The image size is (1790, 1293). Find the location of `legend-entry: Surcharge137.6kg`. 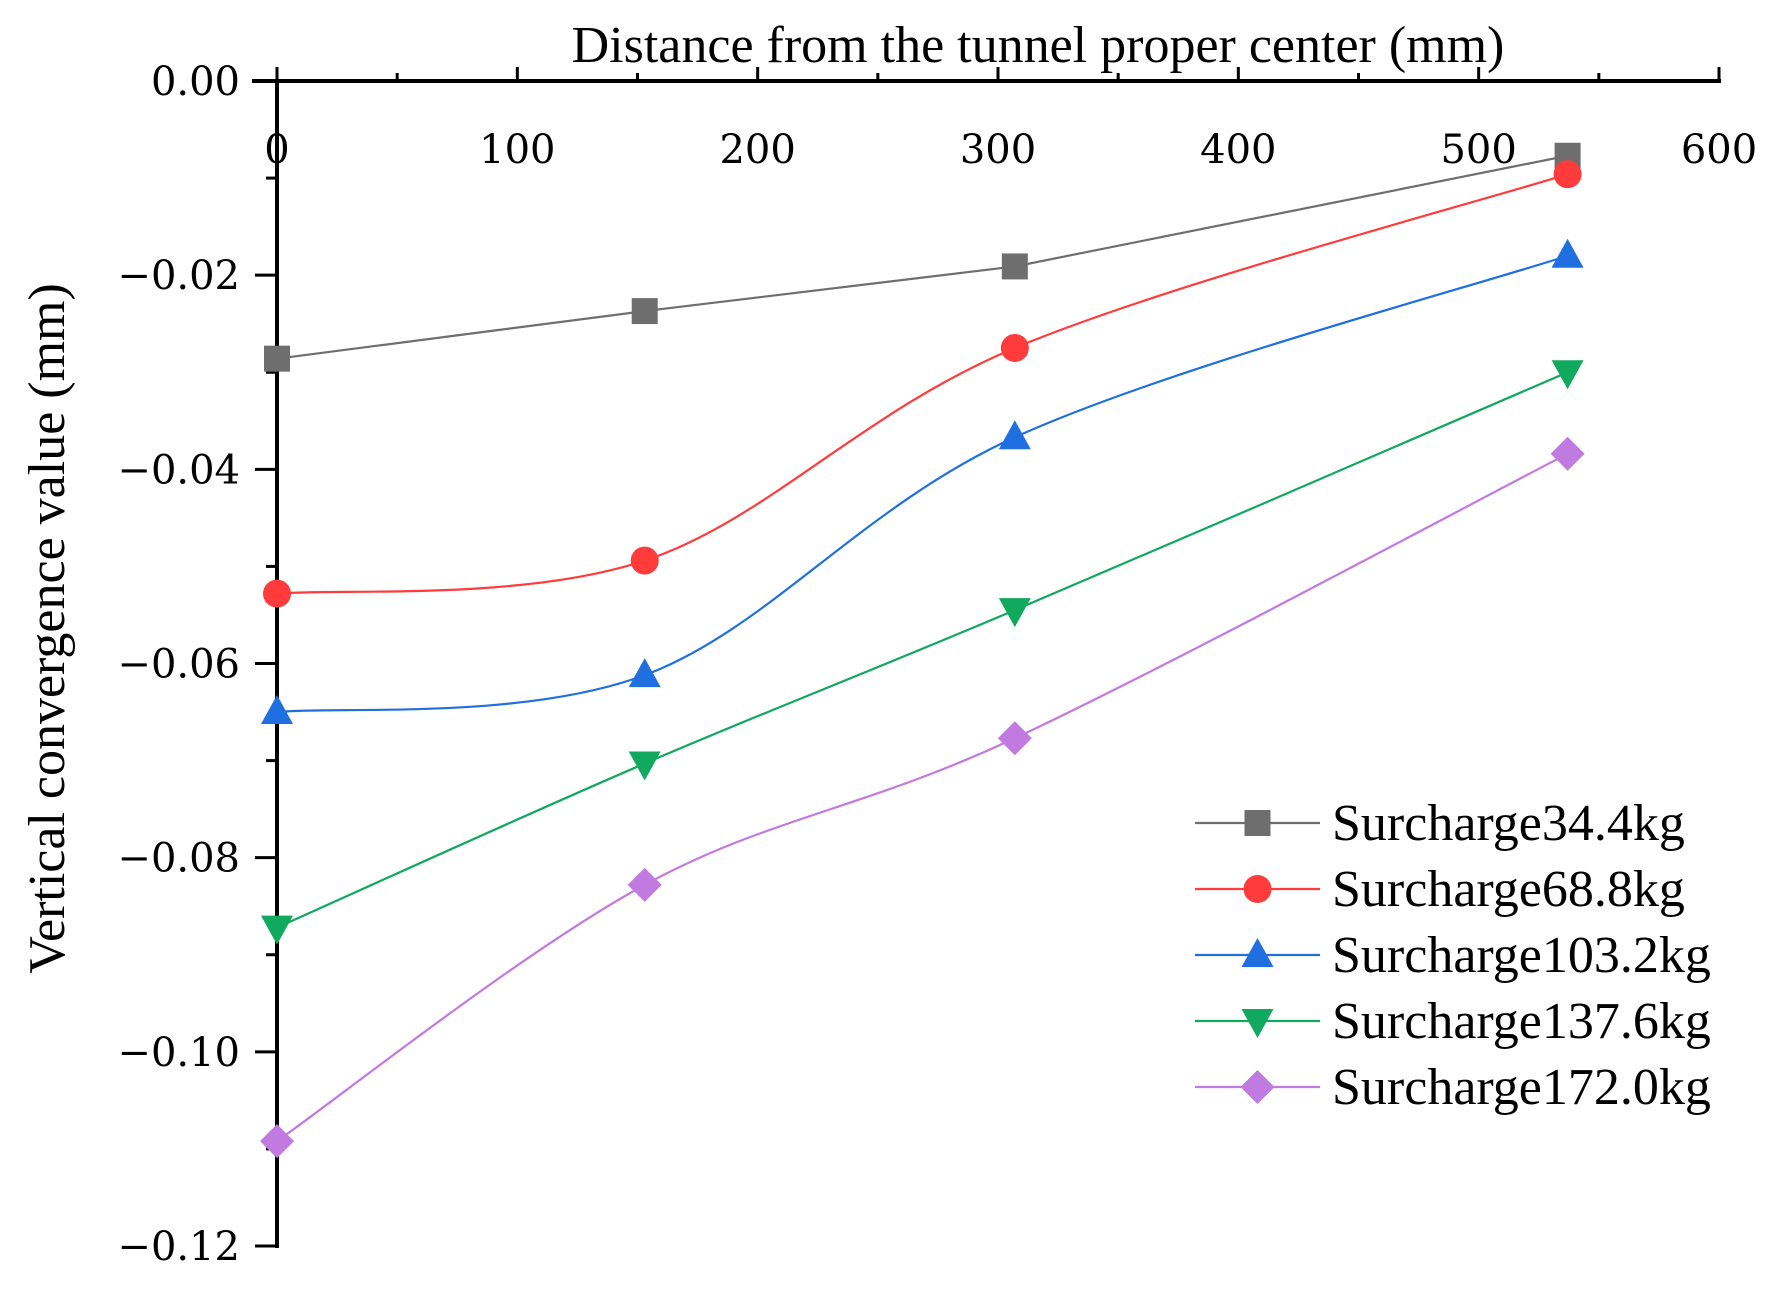

legend-entry: Surcharge137.6kg is located at coordinates (1453, 1021).